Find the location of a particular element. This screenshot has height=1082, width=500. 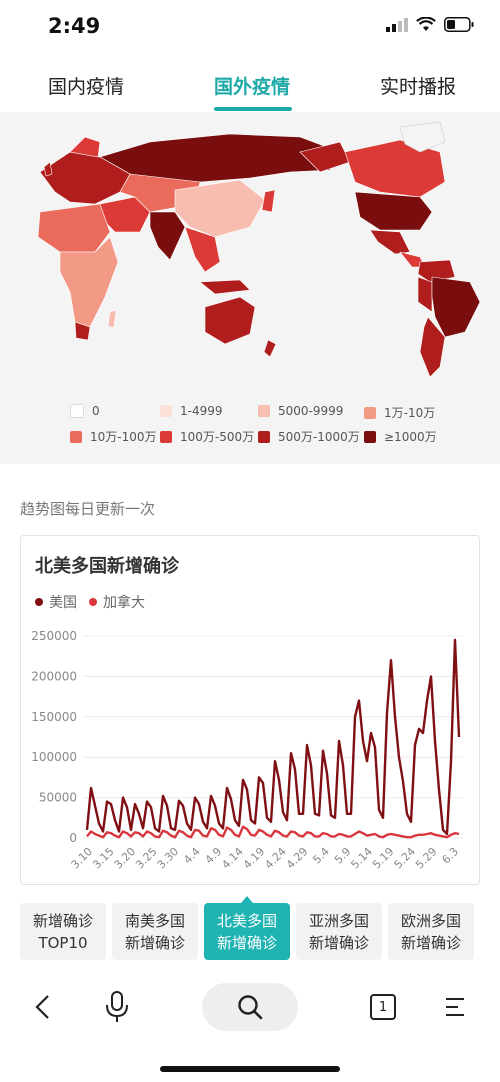

tab-count-icon: 1 is located at coordinates (383, 1007).